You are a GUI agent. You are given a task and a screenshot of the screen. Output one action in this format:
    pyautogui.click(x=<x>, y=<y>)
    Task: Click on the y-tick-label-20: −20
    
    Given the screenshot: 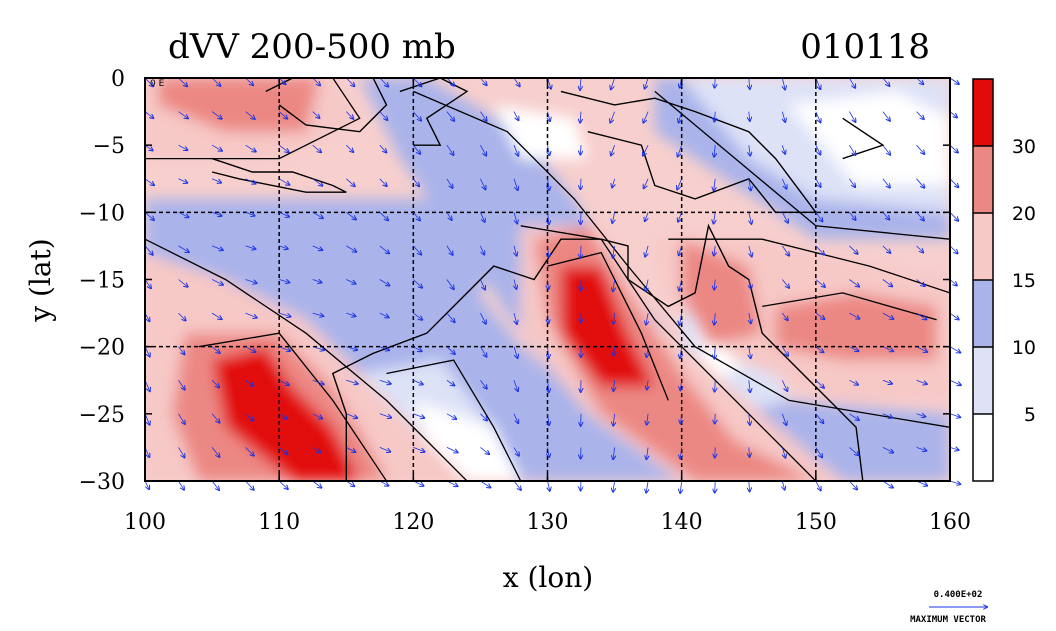 What is the action you would take?
    pyautogui.click(x=102, y=348)
    